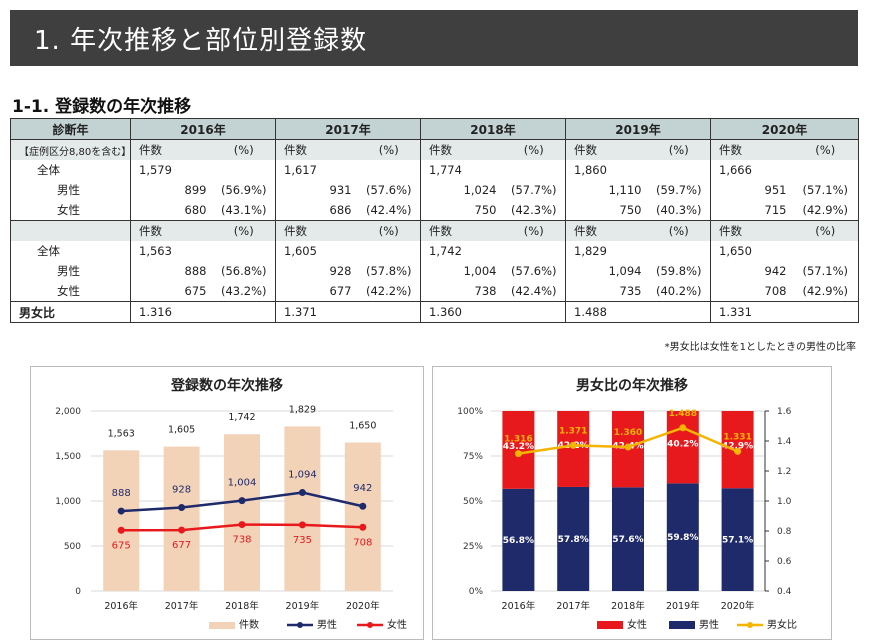 The width and height of the screenshot is (870, 642). I want to click on total-count: 1,860, so click(590, 170).